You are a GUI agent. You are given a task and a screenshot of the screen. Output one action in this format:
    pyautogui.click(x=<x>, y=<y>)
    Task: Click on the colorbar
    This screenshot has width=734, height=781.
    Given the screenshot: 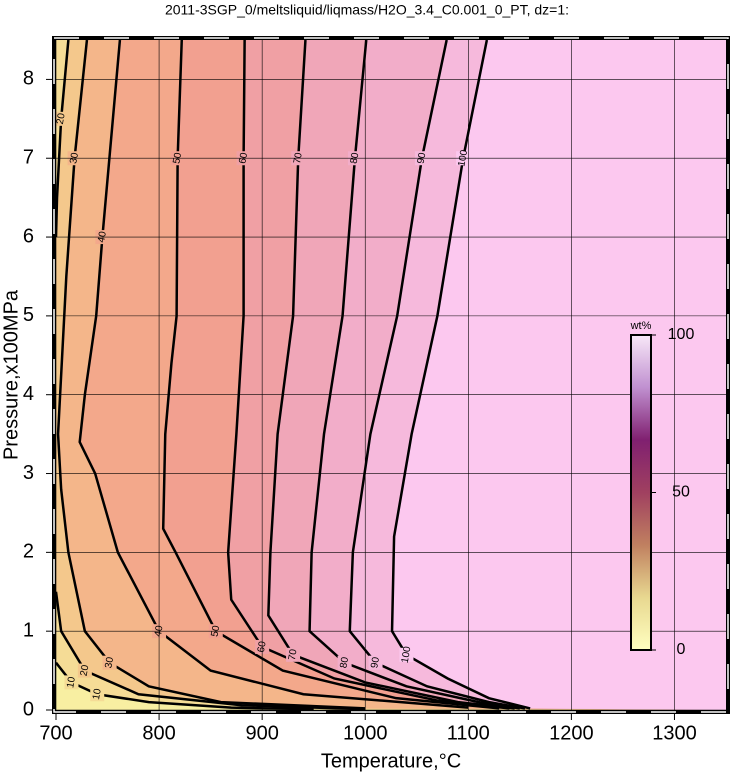 What is the action you would take?
    pyautogui.click(x=641, y=492)
    